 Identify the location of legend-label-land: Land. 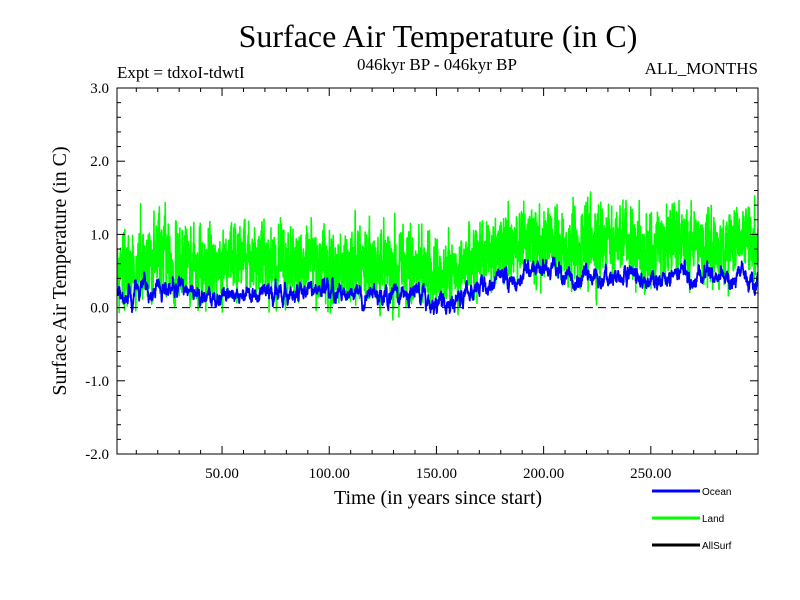
(713, 519).